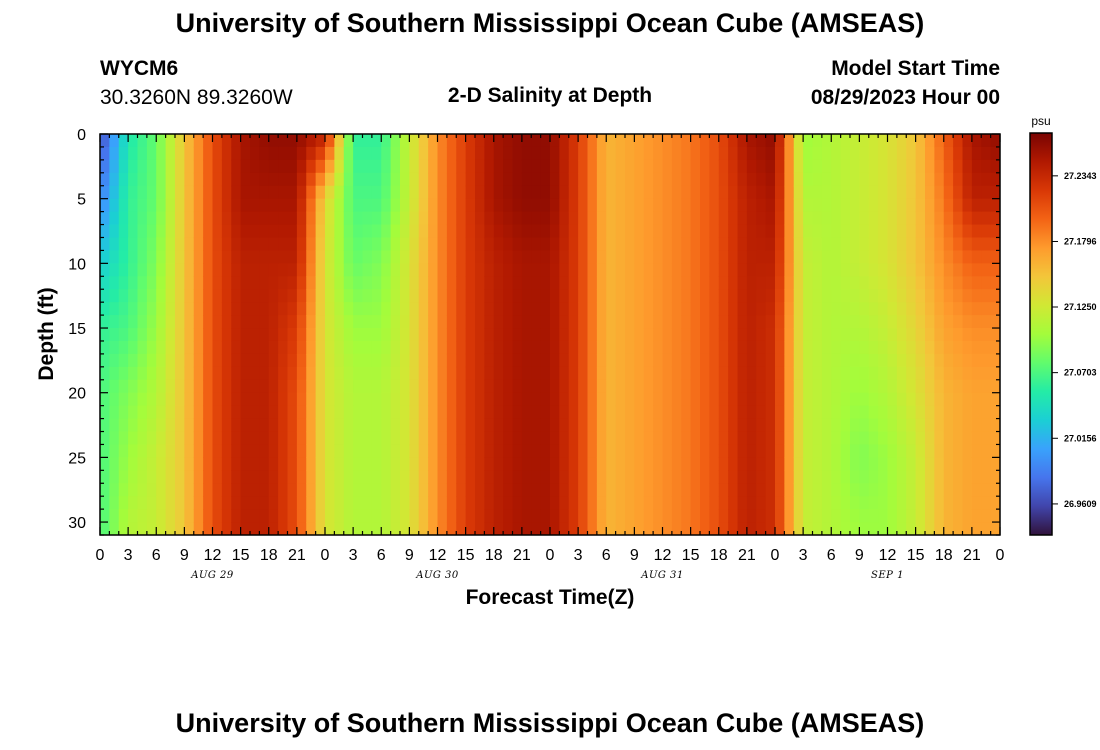  I want to click on model-start-value: 08/29/2023 Hour 00, so click(905, 97).